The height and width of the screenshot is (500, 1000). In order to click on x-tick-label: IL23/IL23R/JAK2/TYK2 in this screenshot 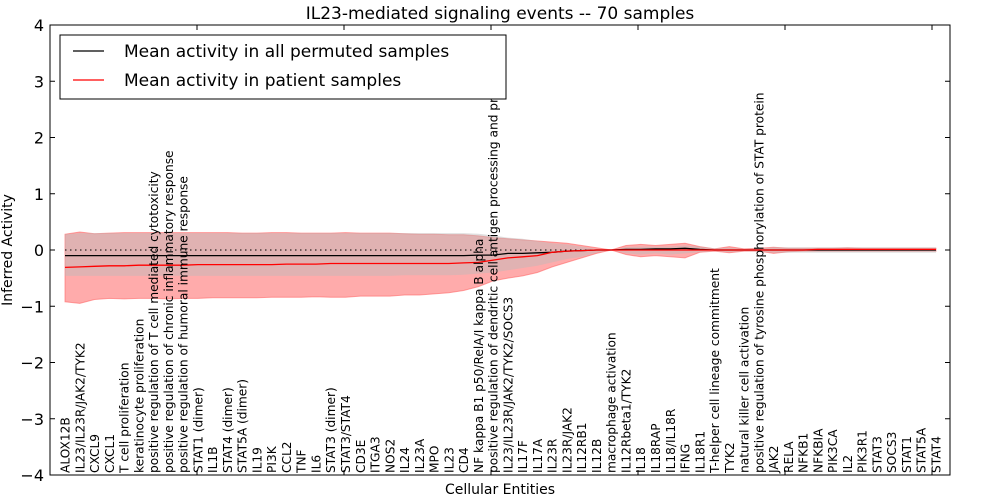, I will do `click(80, 407)`.